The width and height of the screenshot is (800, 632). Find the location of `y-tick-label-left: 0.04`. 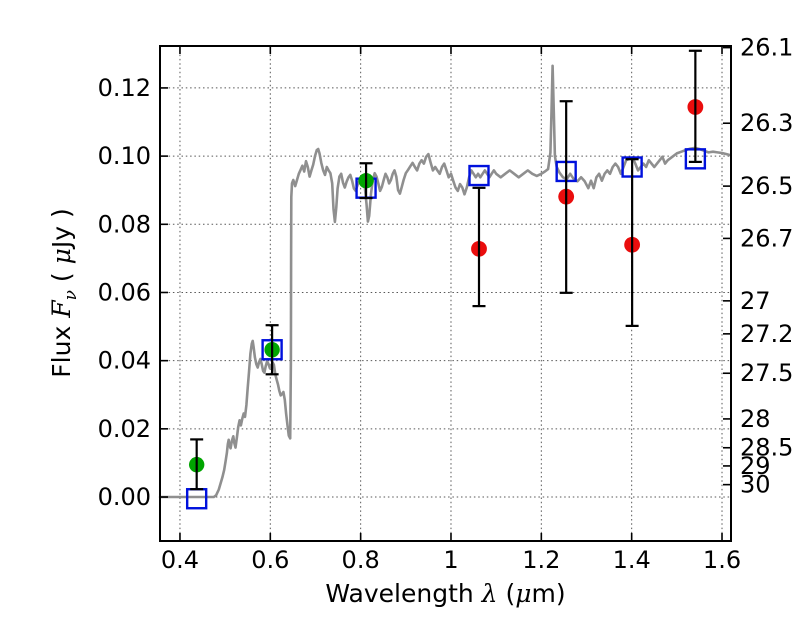

y-tick-label-left: 0.04 is located at coordinates (124, 361).